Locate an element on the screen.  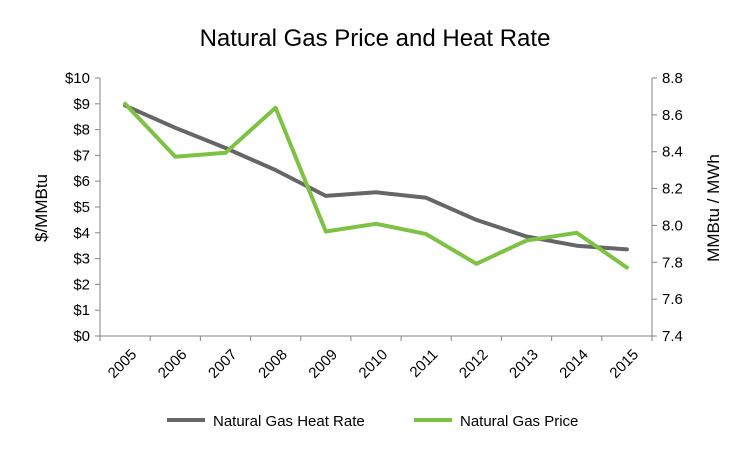
y-tick-label-right: 8.0 is located at coordinates (672, 225).